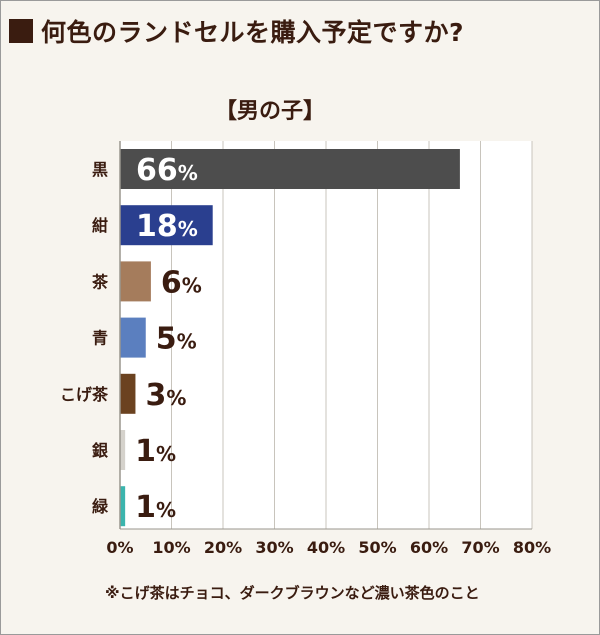  Describe the element at coordinates (270, 111) in the screenshot. I see `chart-subtitle: 【男の子】` at that location.